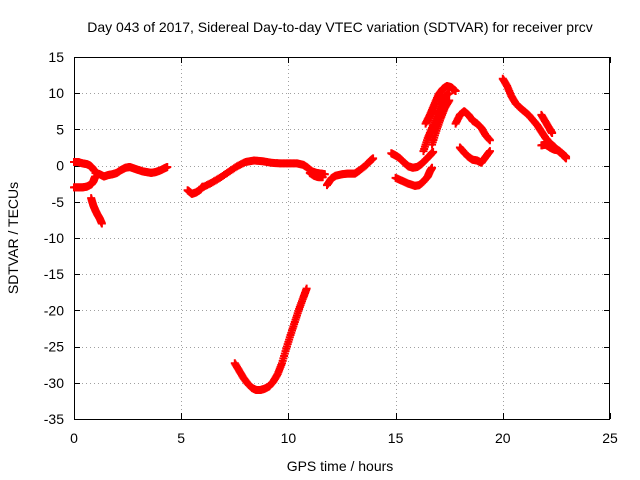 This screenshot has height=480, width=640. What do you see at coordinates (441, 122) in the screenshot?
I see `series-arc-n` at bounding box center [441, 122].